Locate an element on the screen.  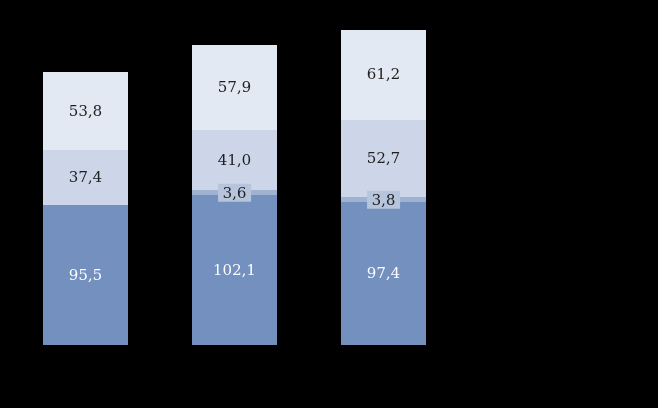
bar-segment-middle-segment: 37,4 is located at coordinates (85, 178).